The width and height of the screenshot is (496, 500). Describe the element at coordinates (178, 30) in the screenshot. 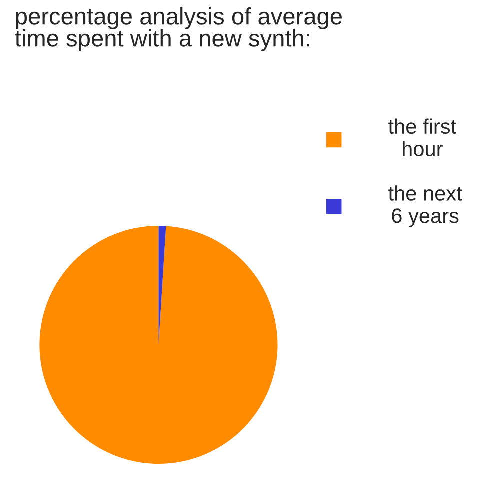

I see `chart-title: percentage analysis of average time spent with a new synth:` at that location.